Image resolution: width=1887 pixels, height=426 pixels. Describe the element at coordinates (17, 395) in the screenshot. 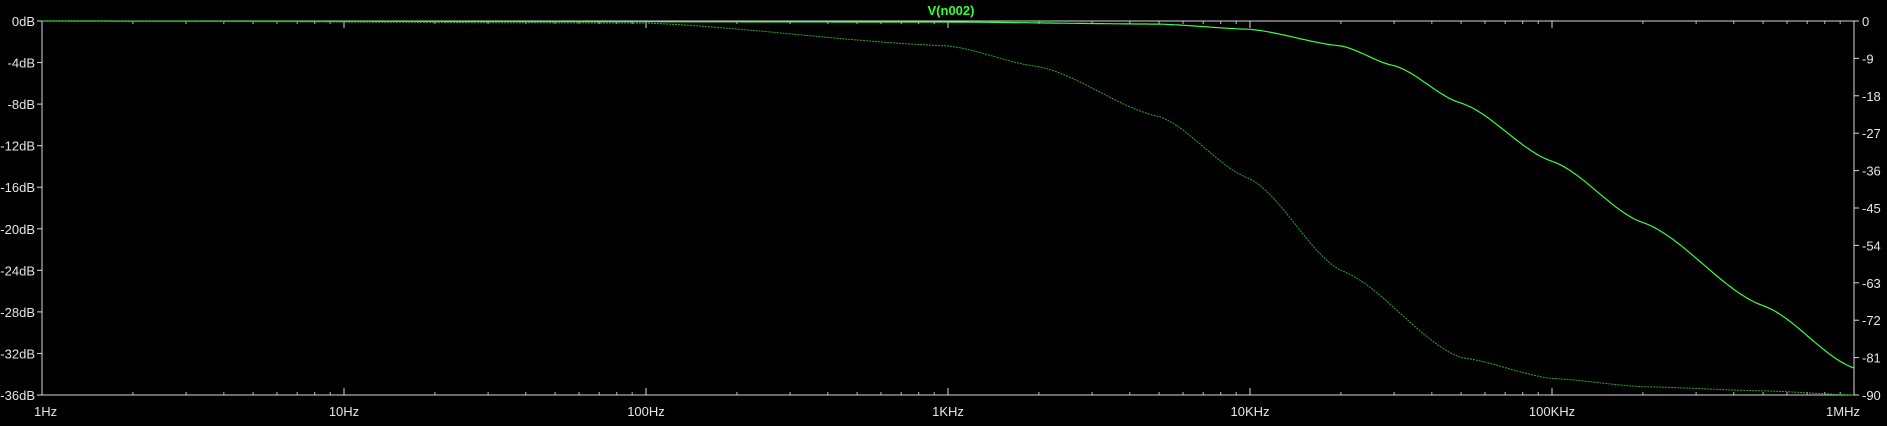

I see `y-left-tick-label: -36dB` at that location.